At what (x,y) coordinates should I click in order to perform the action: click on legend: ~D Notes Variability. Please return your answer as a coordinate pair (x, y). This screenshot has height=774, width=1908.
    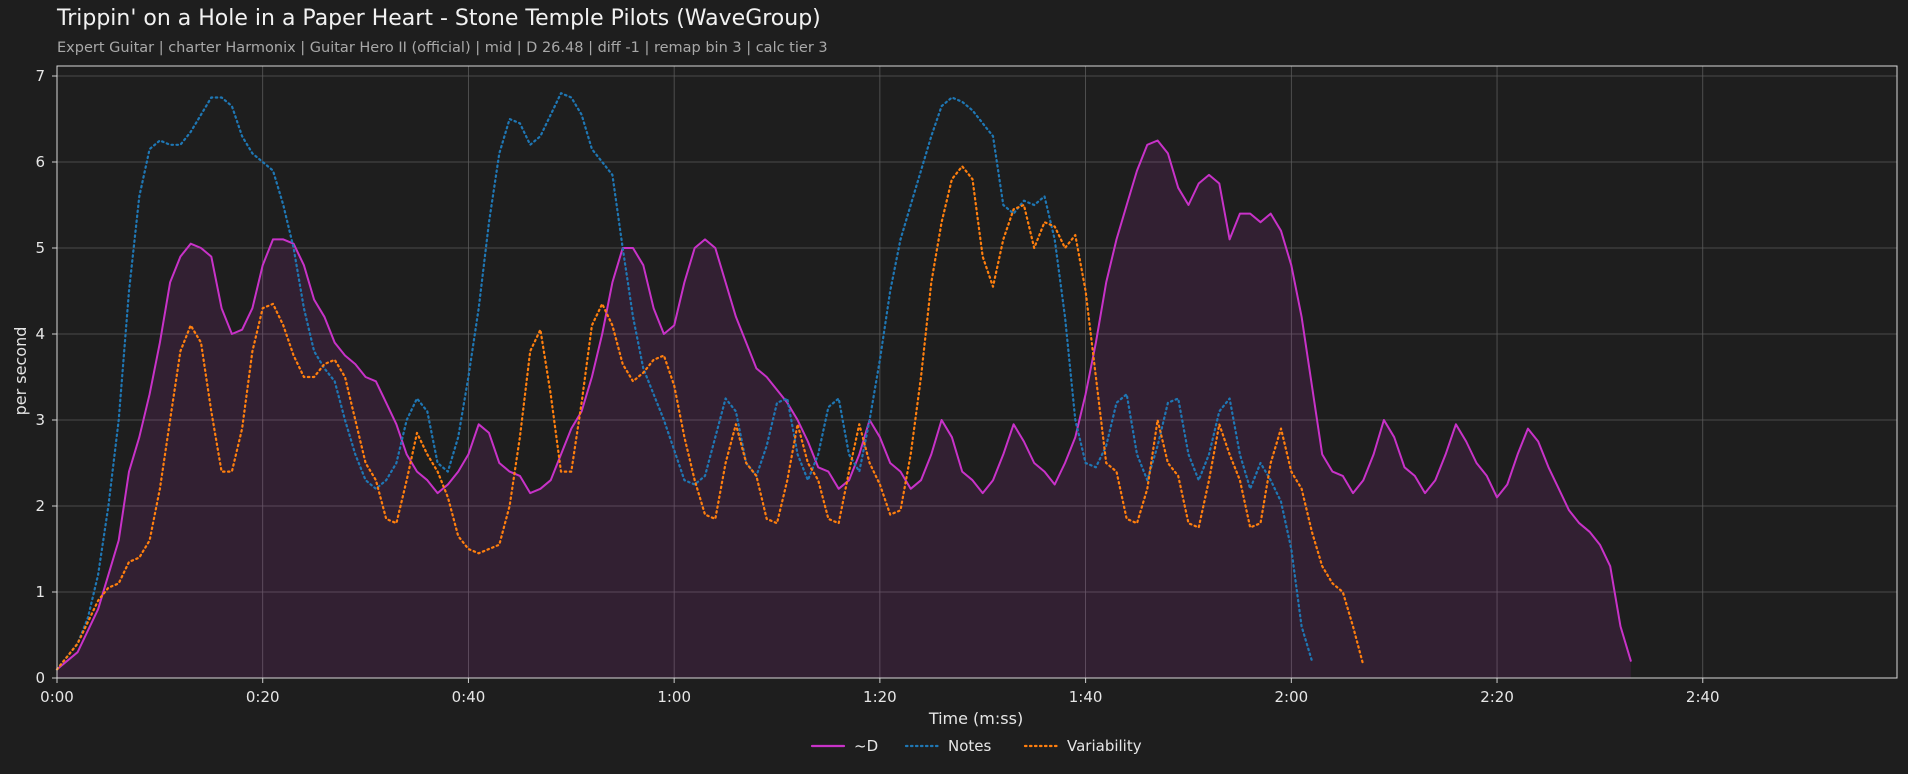
    Looking at the image, I should click on (976, 746).